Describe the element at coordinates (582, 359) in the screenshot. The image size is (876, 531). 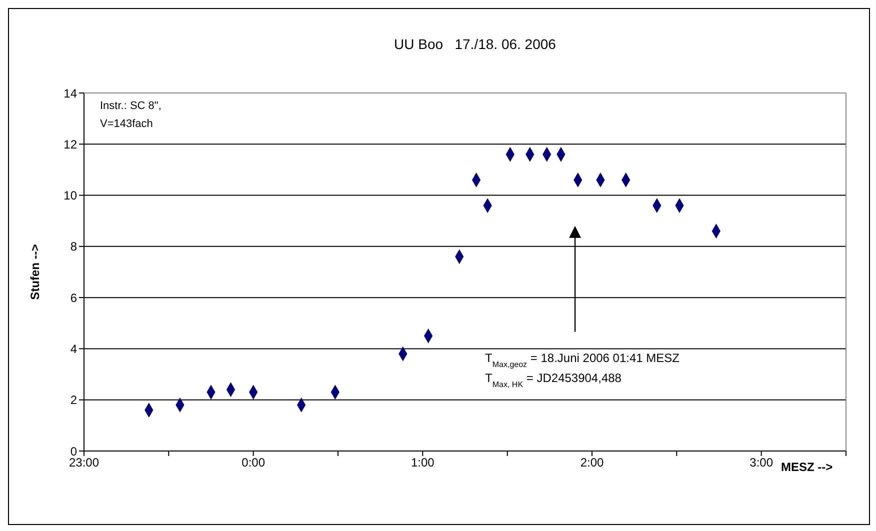
I see `annotation: T$_{Max,geoz}$ = 18.Juni 2006 01:41 MESZ` at that location.